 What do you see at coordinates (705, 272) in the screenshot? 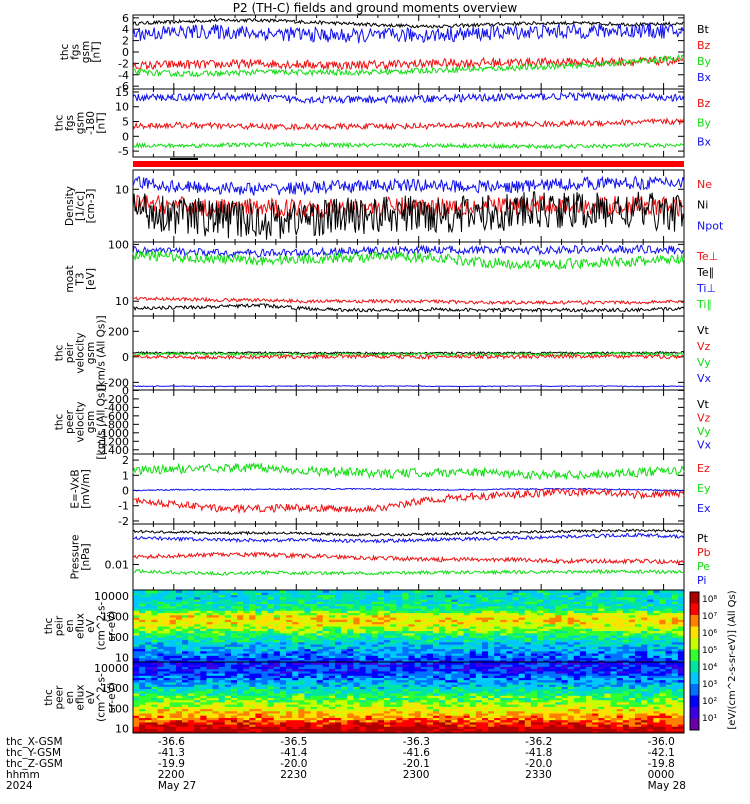
I see `legend-entry: Te∥` at bounding box center [705, 272].